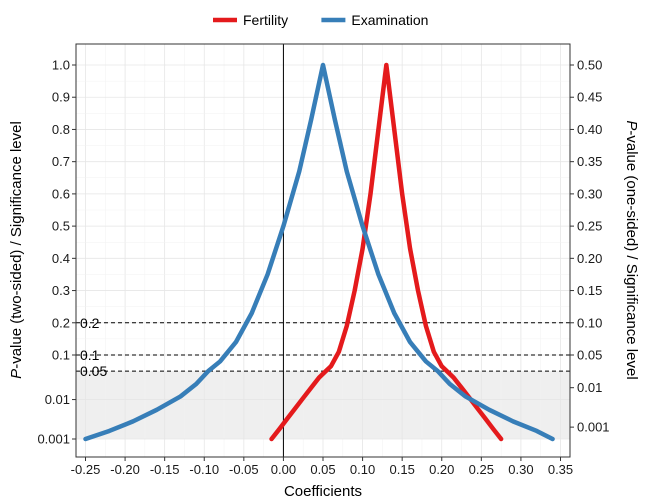 The height and width of the screenshot is (504, 648). I want to click on x-tick-label: 0.25, so click(481, 469).